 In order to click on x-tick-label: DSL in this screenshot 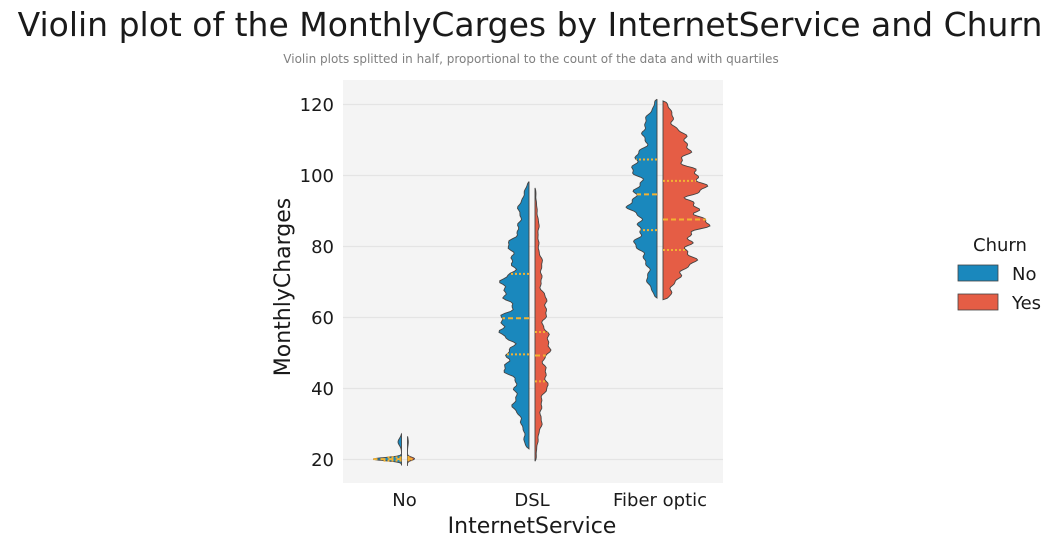, I will do `click(531, 500)`.